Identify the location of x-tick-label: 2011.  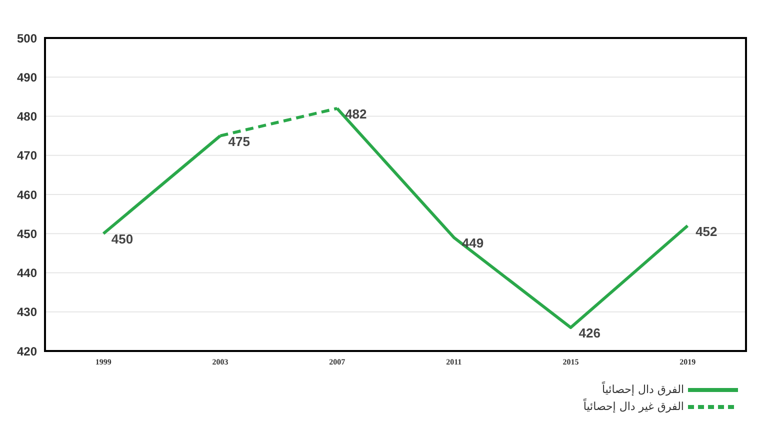
(454, 362).